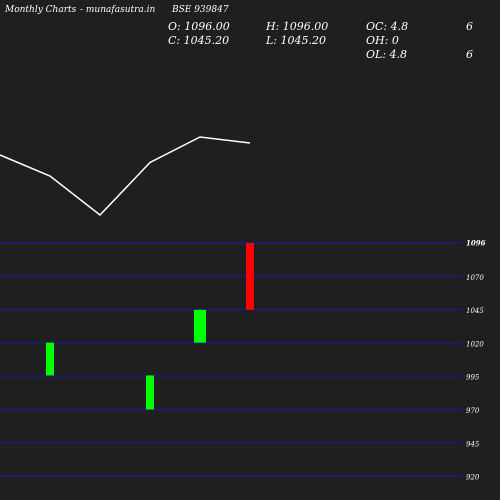 The height and width of the screenshot is (500, 500). I want to click on candle-down, so click(250, 276).